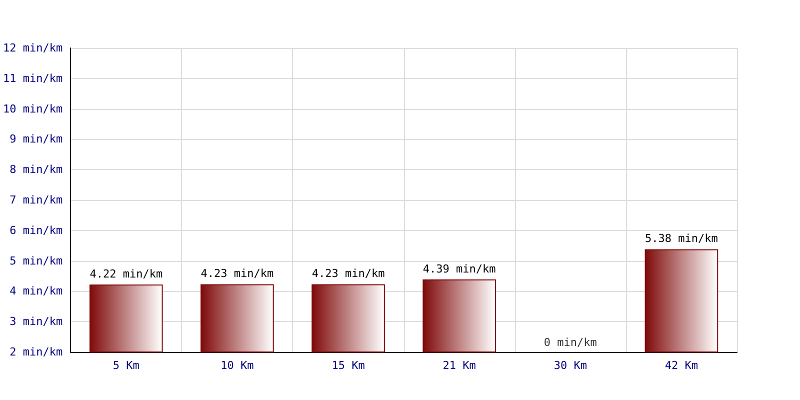 This screenshot has width=800, height=400. What do you see at coordinates (36, 169) in the screenshot?
I see `y-tick-label: 8 min/km` at bounding box center [36, 169].